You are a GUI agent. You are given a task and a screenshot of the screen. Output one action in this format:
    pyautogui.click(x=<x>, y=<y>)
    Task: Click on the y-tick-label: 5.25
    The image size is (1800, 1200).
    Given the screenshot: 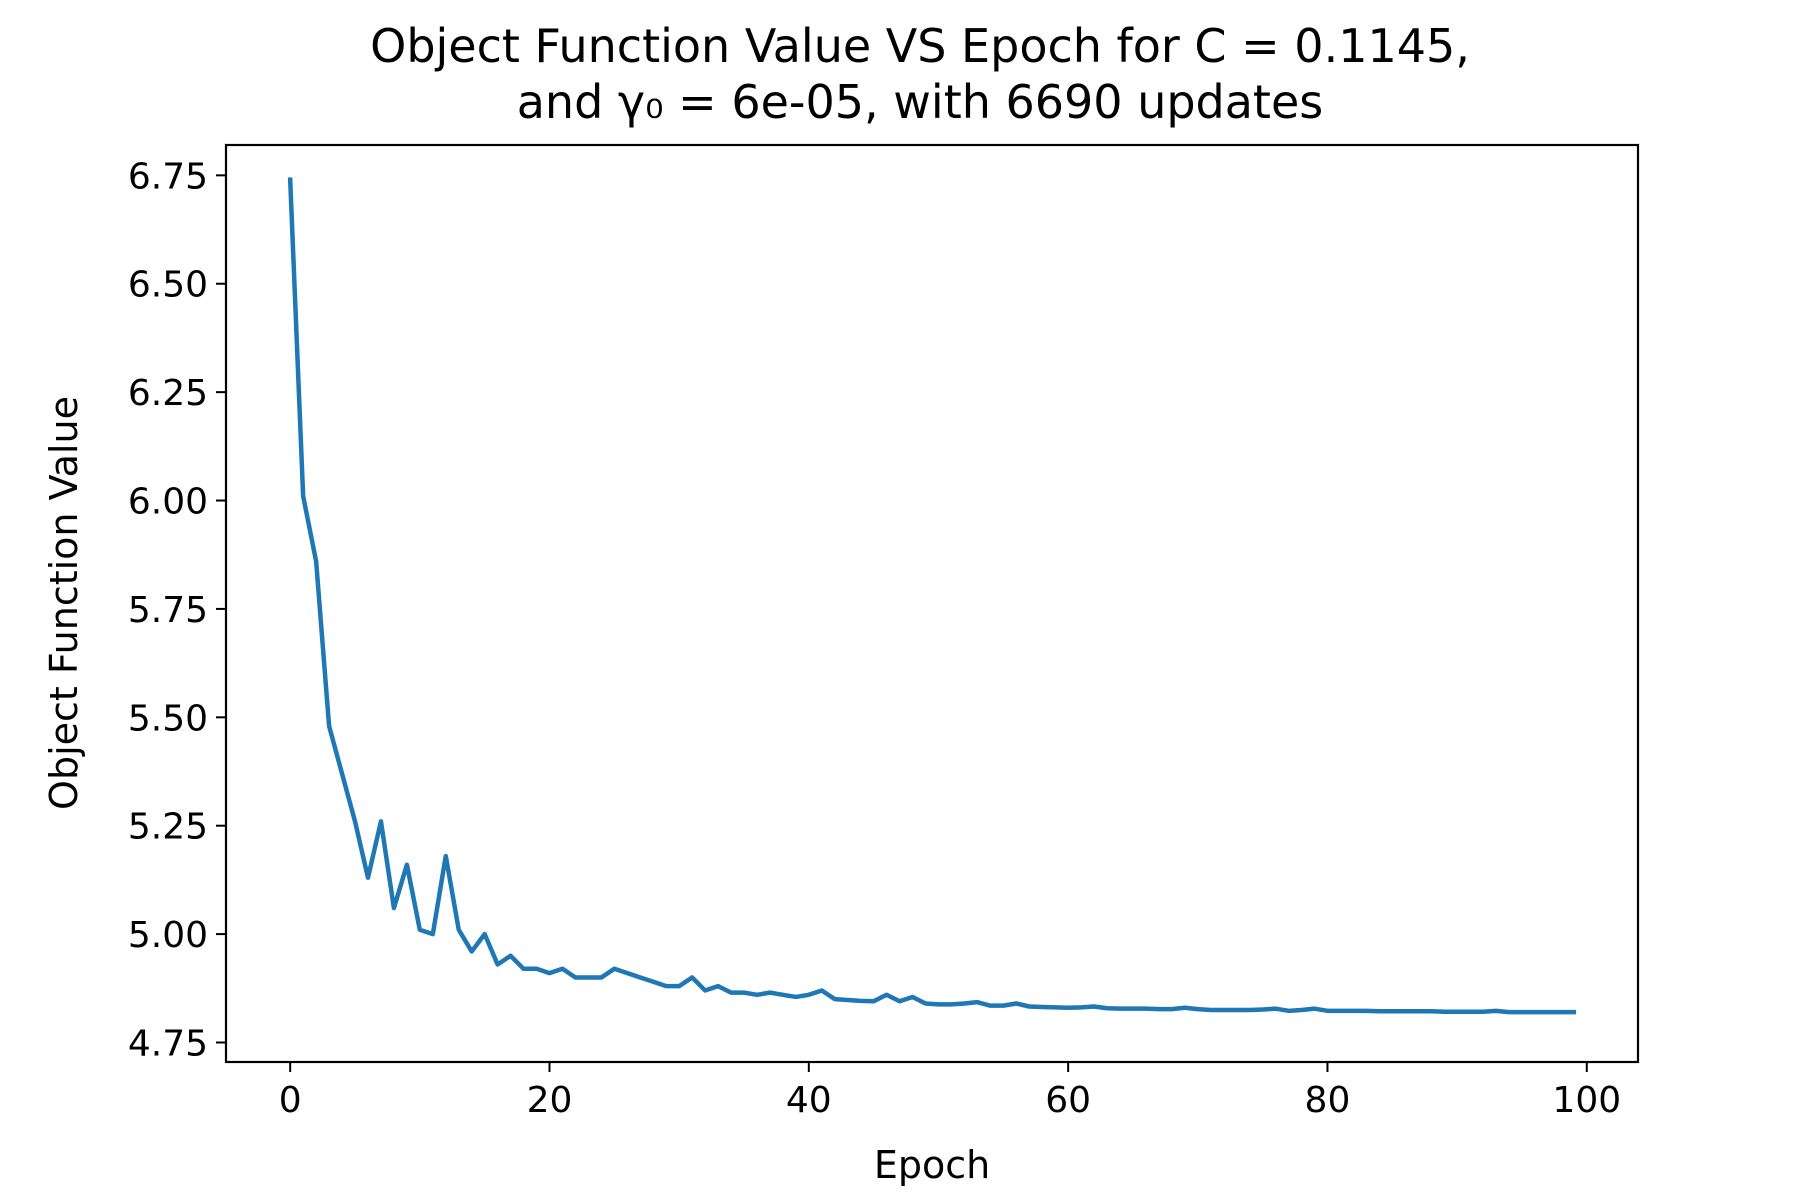 What is the action you would take?
    pyautogui.click(x=168, y=827)
    